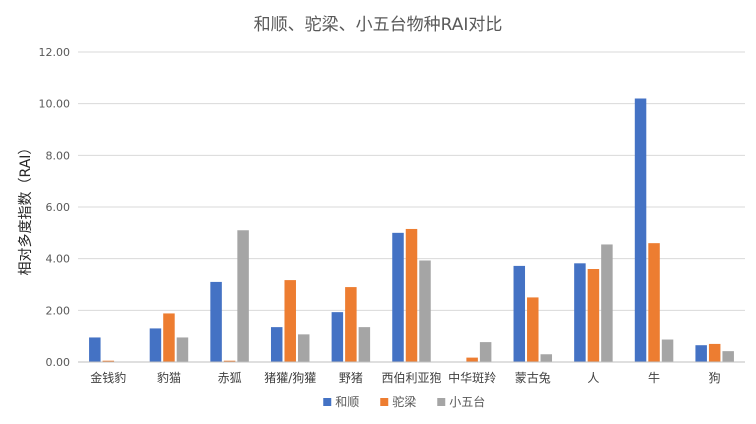 This screenshot has height=424, width=756. I want to click on legend-label: 驼梁, so click(404, 401).